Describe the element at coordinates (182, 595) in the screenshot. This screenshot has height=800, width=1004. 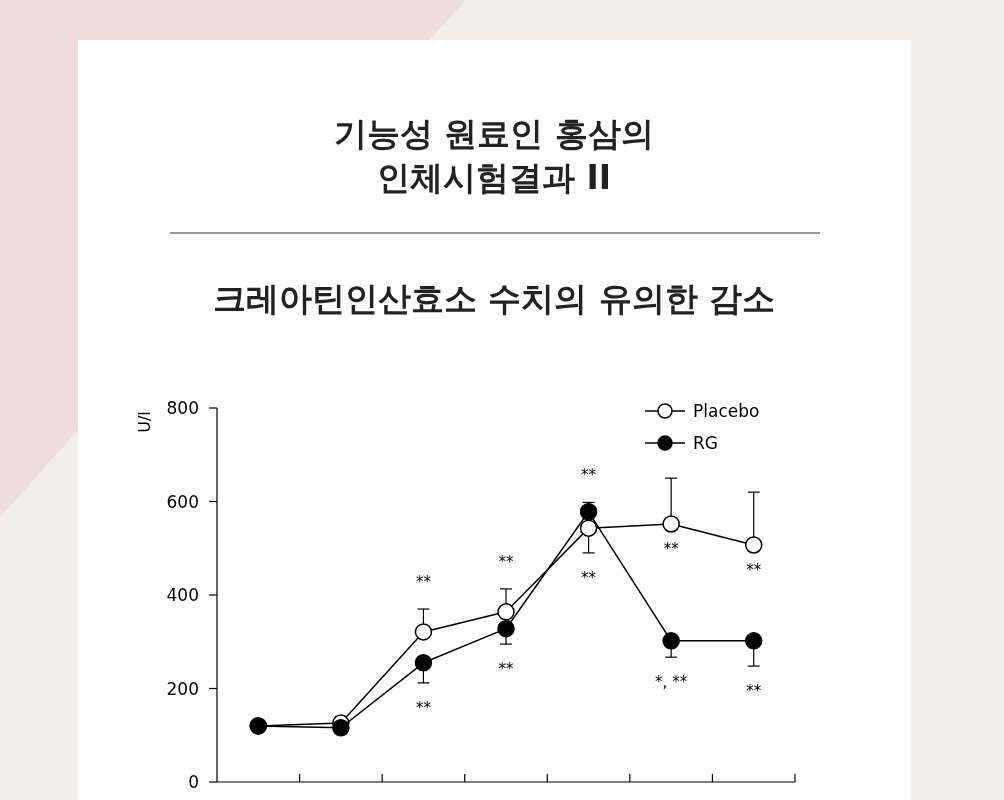
I see `y-tick-label: 400` at that location.